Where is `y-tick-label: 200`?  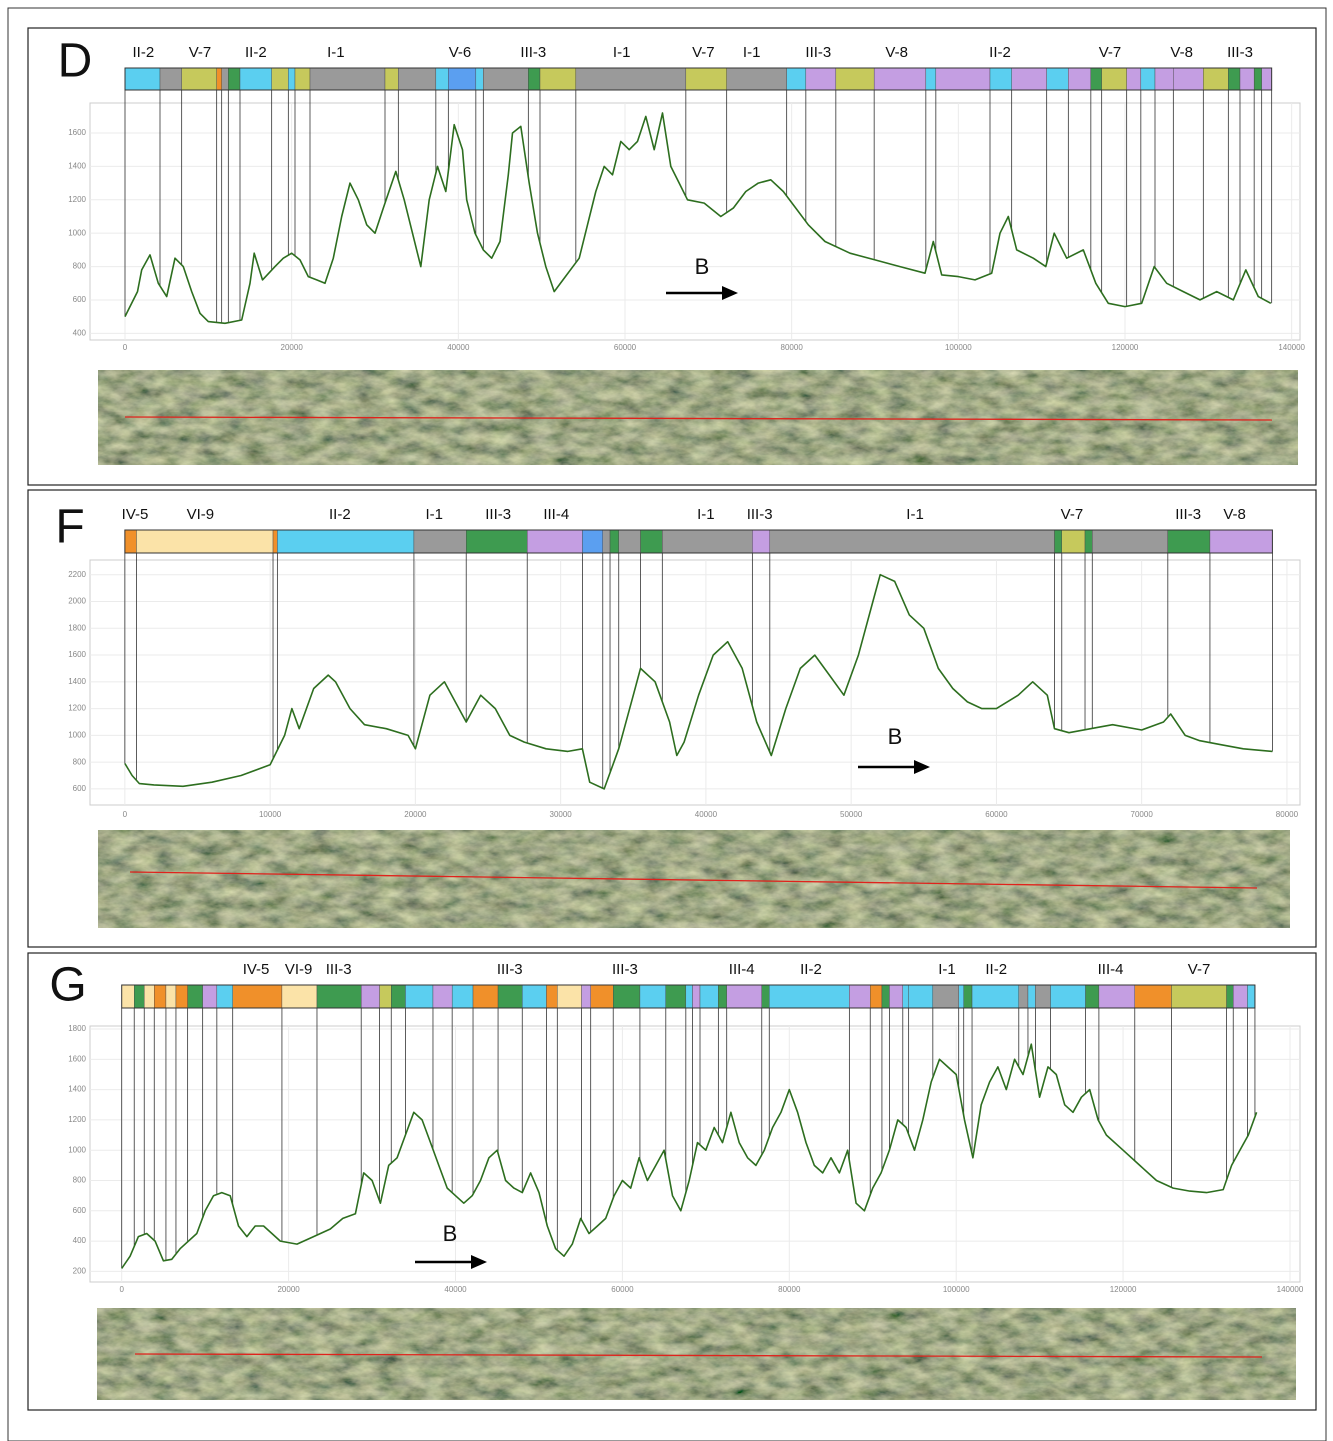 y-tick-label: 200 is located at coordinates (80, 1271).